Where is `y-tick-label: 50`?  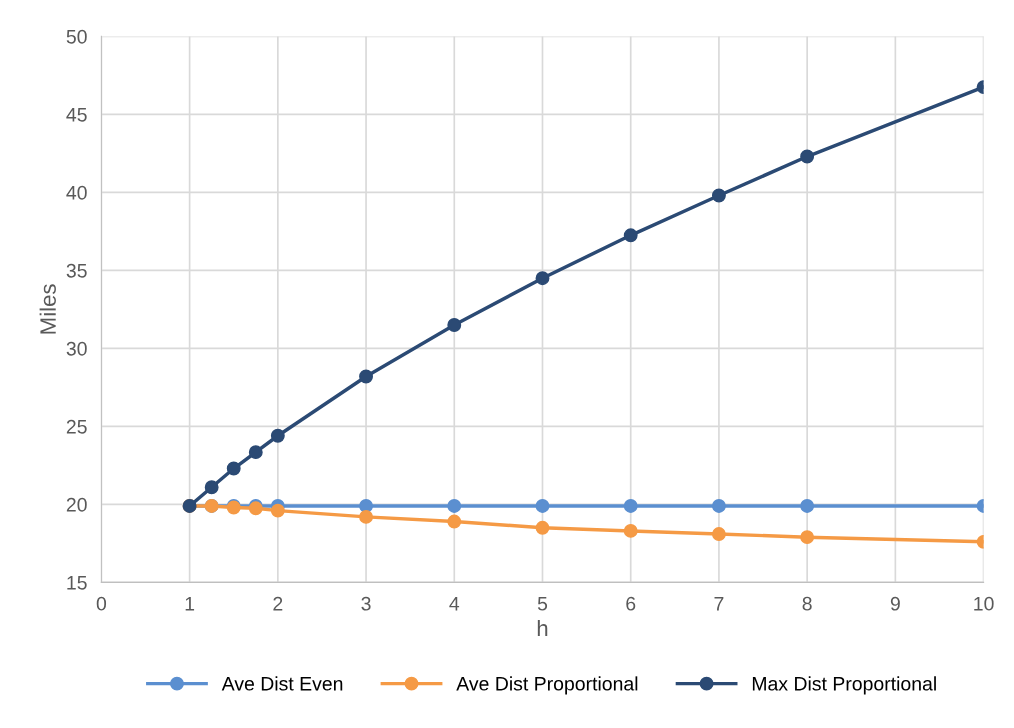 y-tick-label: 50 is located at coordinates (76, 36).